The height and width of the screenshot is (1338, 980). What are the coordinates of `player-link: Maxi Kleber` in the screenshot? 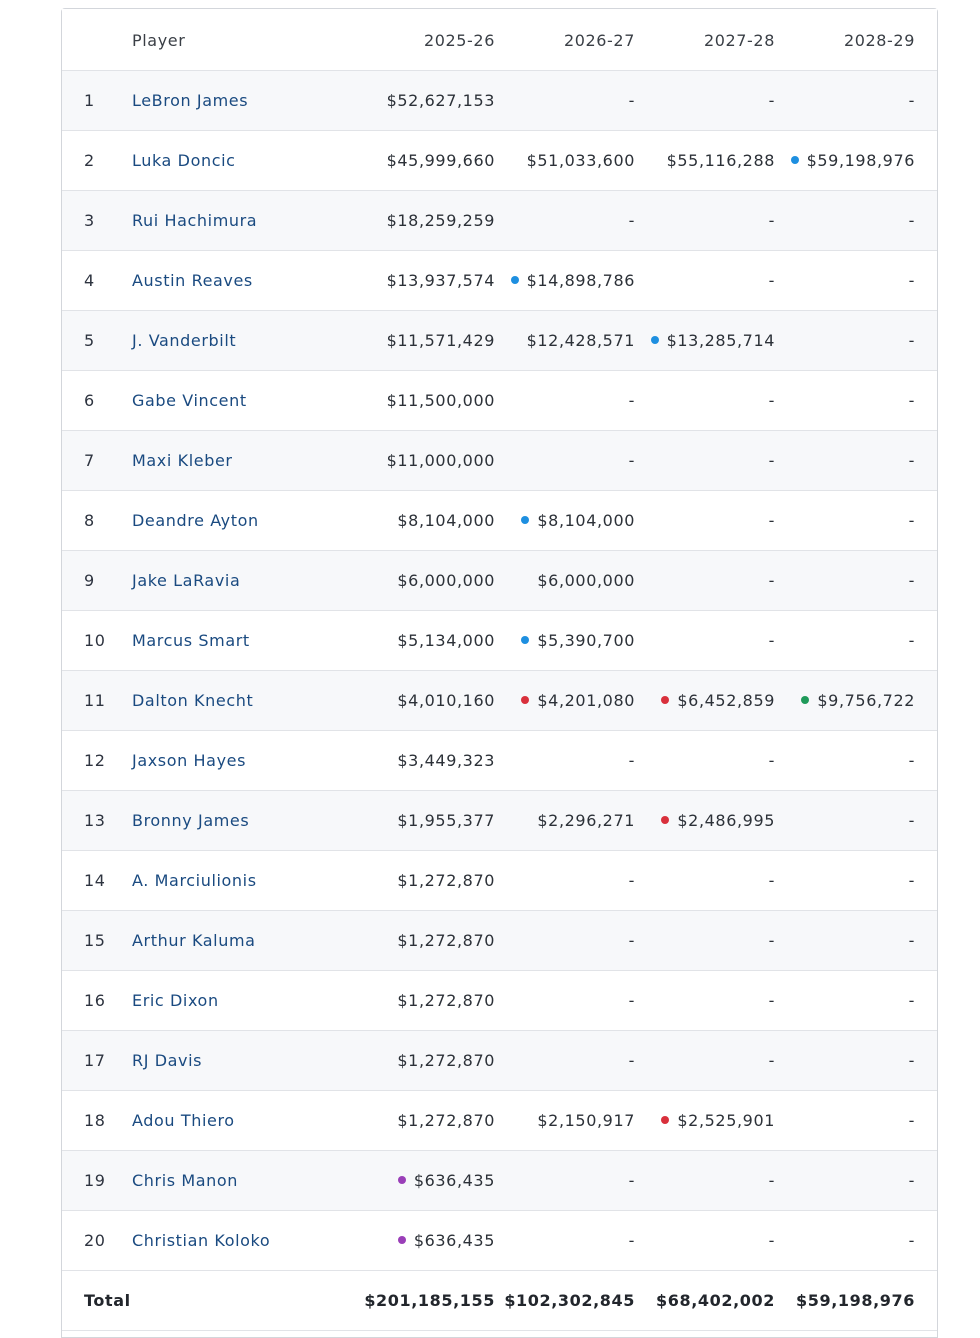 It's located at (182, 460).